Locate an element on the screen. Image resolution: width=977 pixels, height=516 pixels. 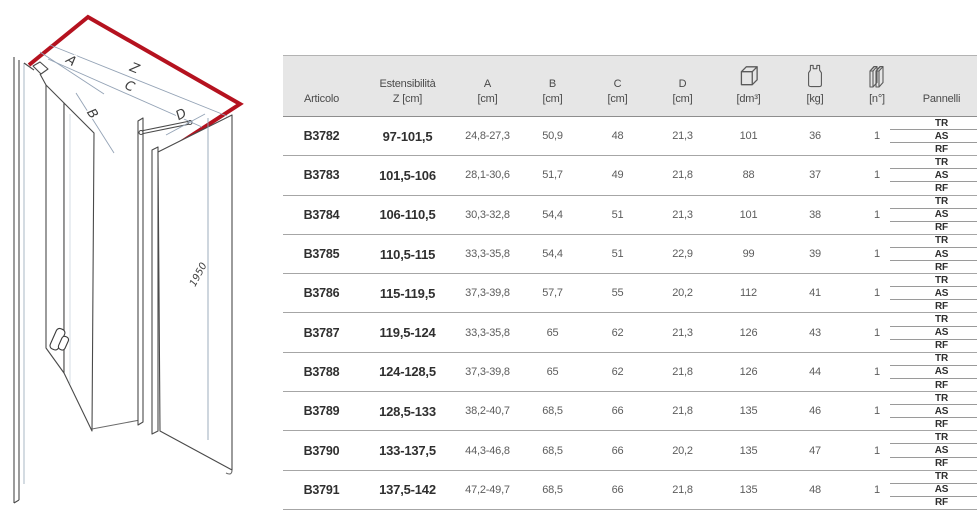
header-a-label: A is located at coordinates (487, 83).